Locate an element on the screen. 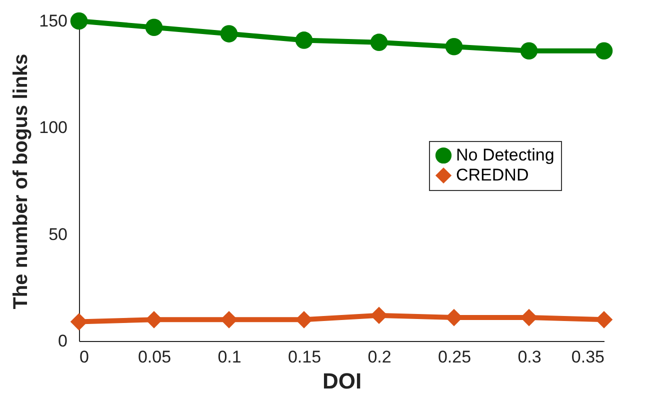 The height and width of the screenshot is (405, 645). x-axis-title: DOI is located at coordinates (342, 381).